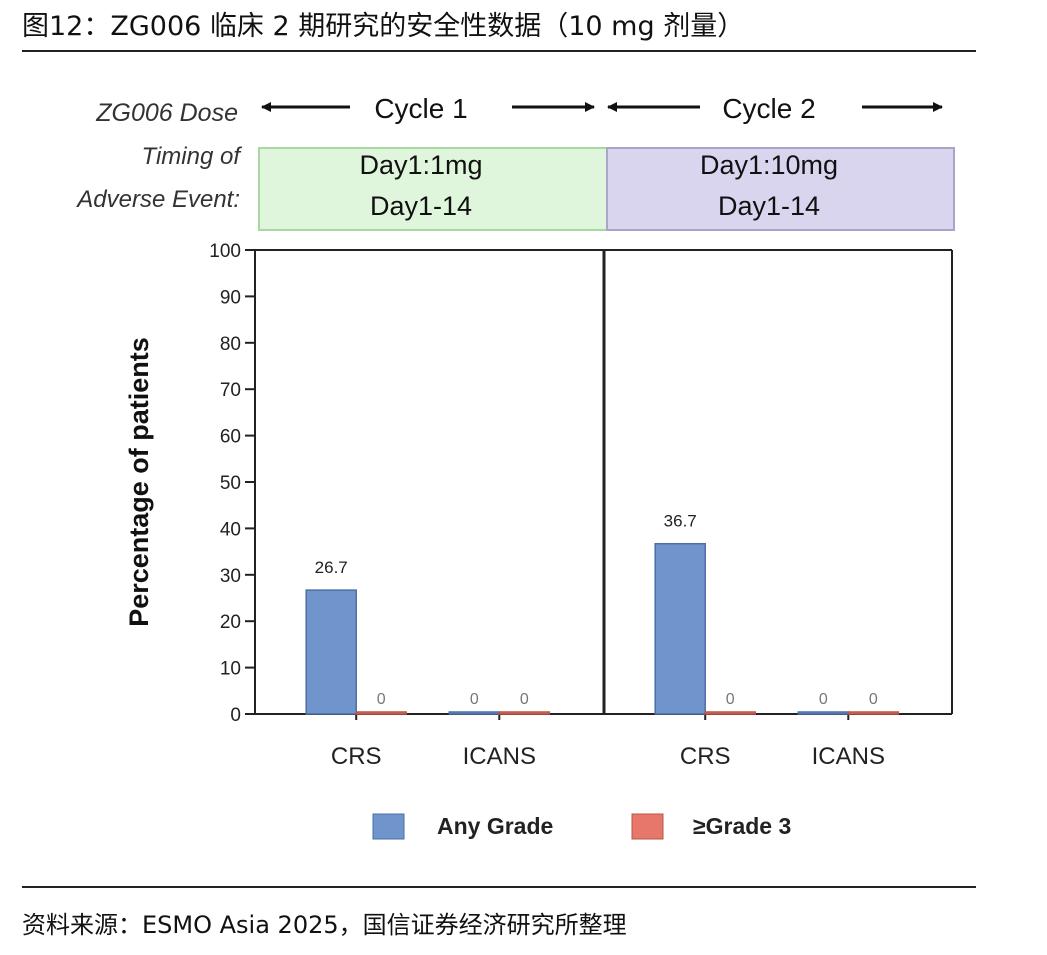 The width and height of the screenshot is (1047, 955). I want to click on bottom-rule, so click(499, 887).